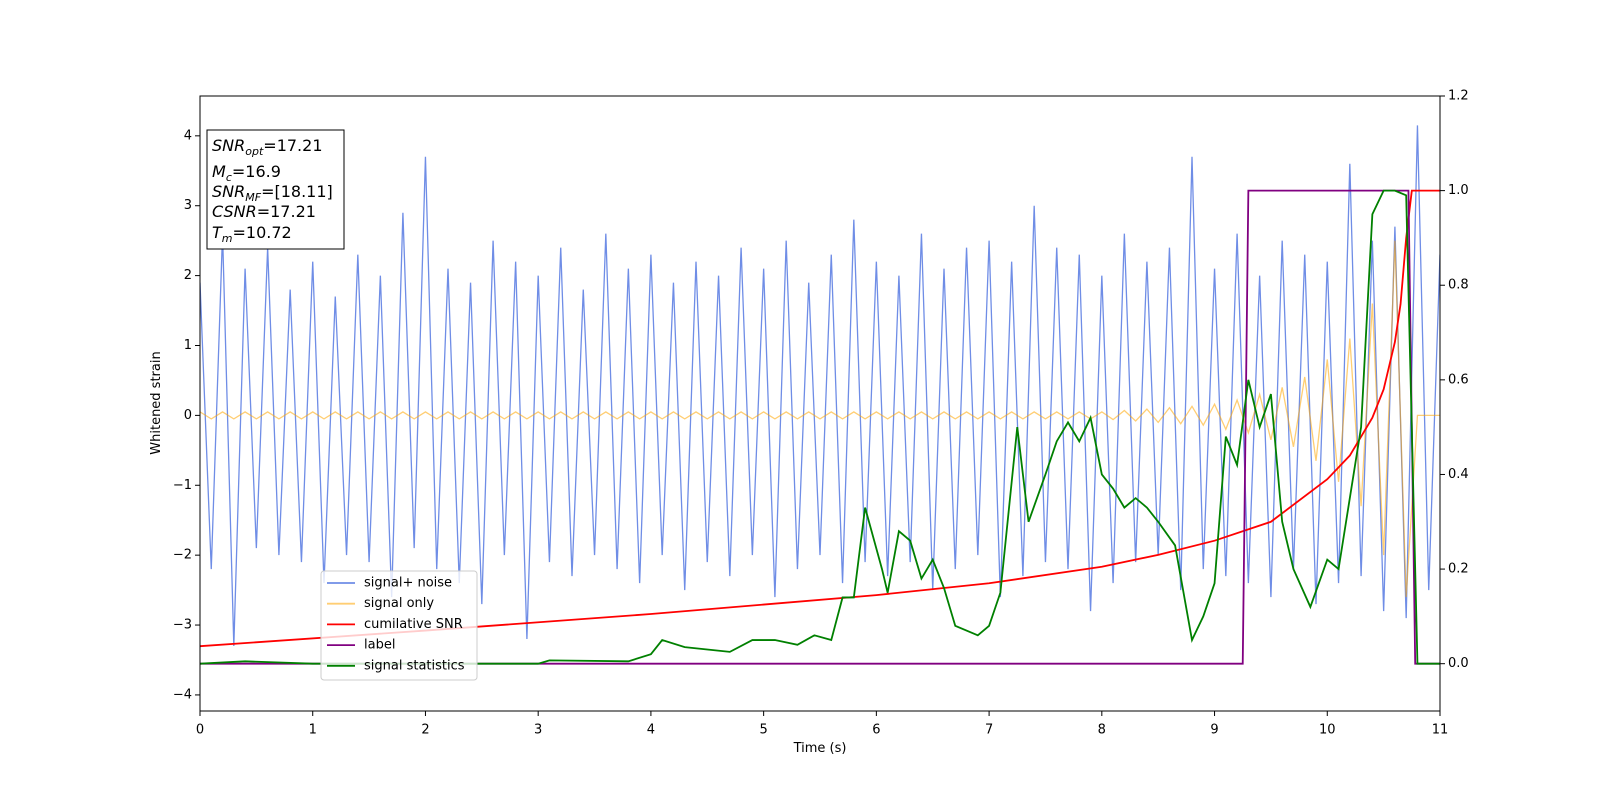 The image size is (1600, 800). I want to click on annotation-text: CSNR=17.21, so click(264, 211).